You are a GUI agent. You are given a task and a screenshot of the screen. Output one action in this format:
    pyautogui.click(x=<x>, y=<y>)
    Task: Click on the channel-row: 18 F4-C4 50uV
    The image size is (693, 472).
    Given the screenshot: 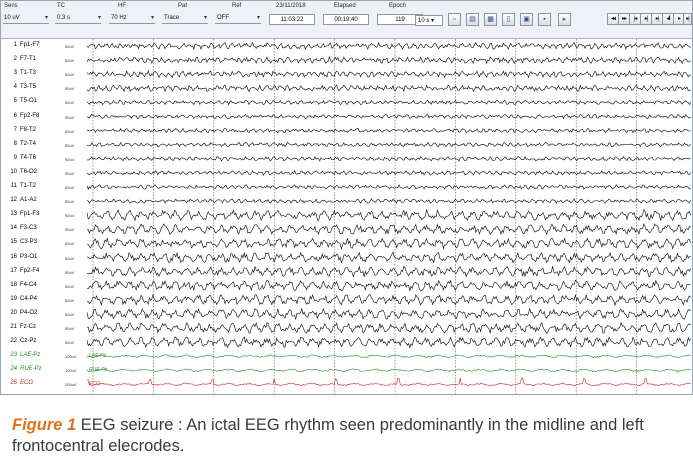 What is the action you would take?
    pyautogui.click(x=44, y=286)
    